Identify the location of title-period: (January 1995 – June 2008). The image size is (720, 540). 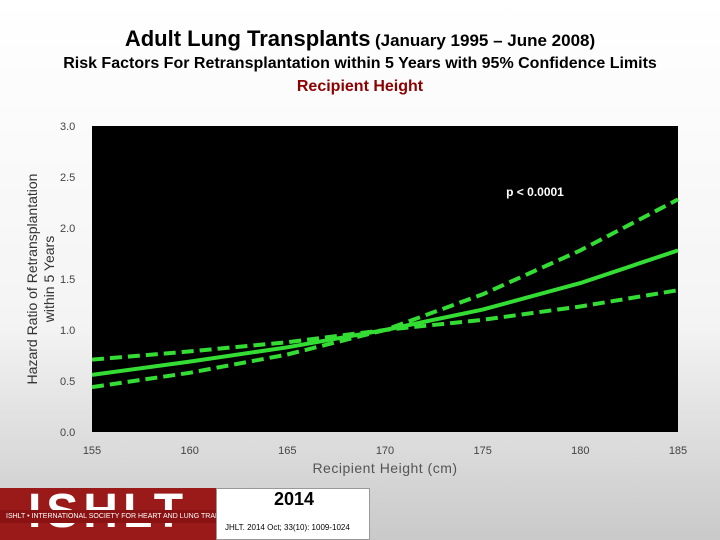
(485, 40).